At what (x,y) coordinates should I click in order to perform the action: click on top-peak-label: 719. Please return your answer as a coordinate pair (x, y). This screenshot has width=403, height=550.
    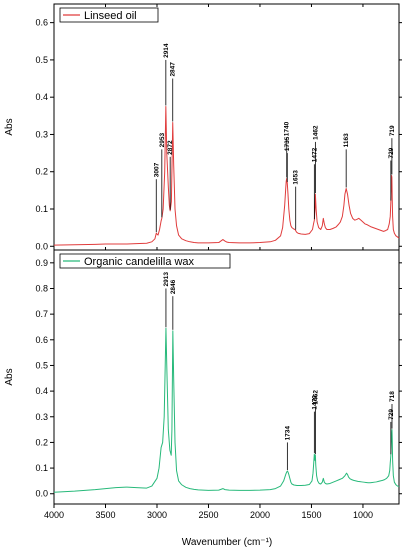
    Looking at the image, I should click on (392, 130).